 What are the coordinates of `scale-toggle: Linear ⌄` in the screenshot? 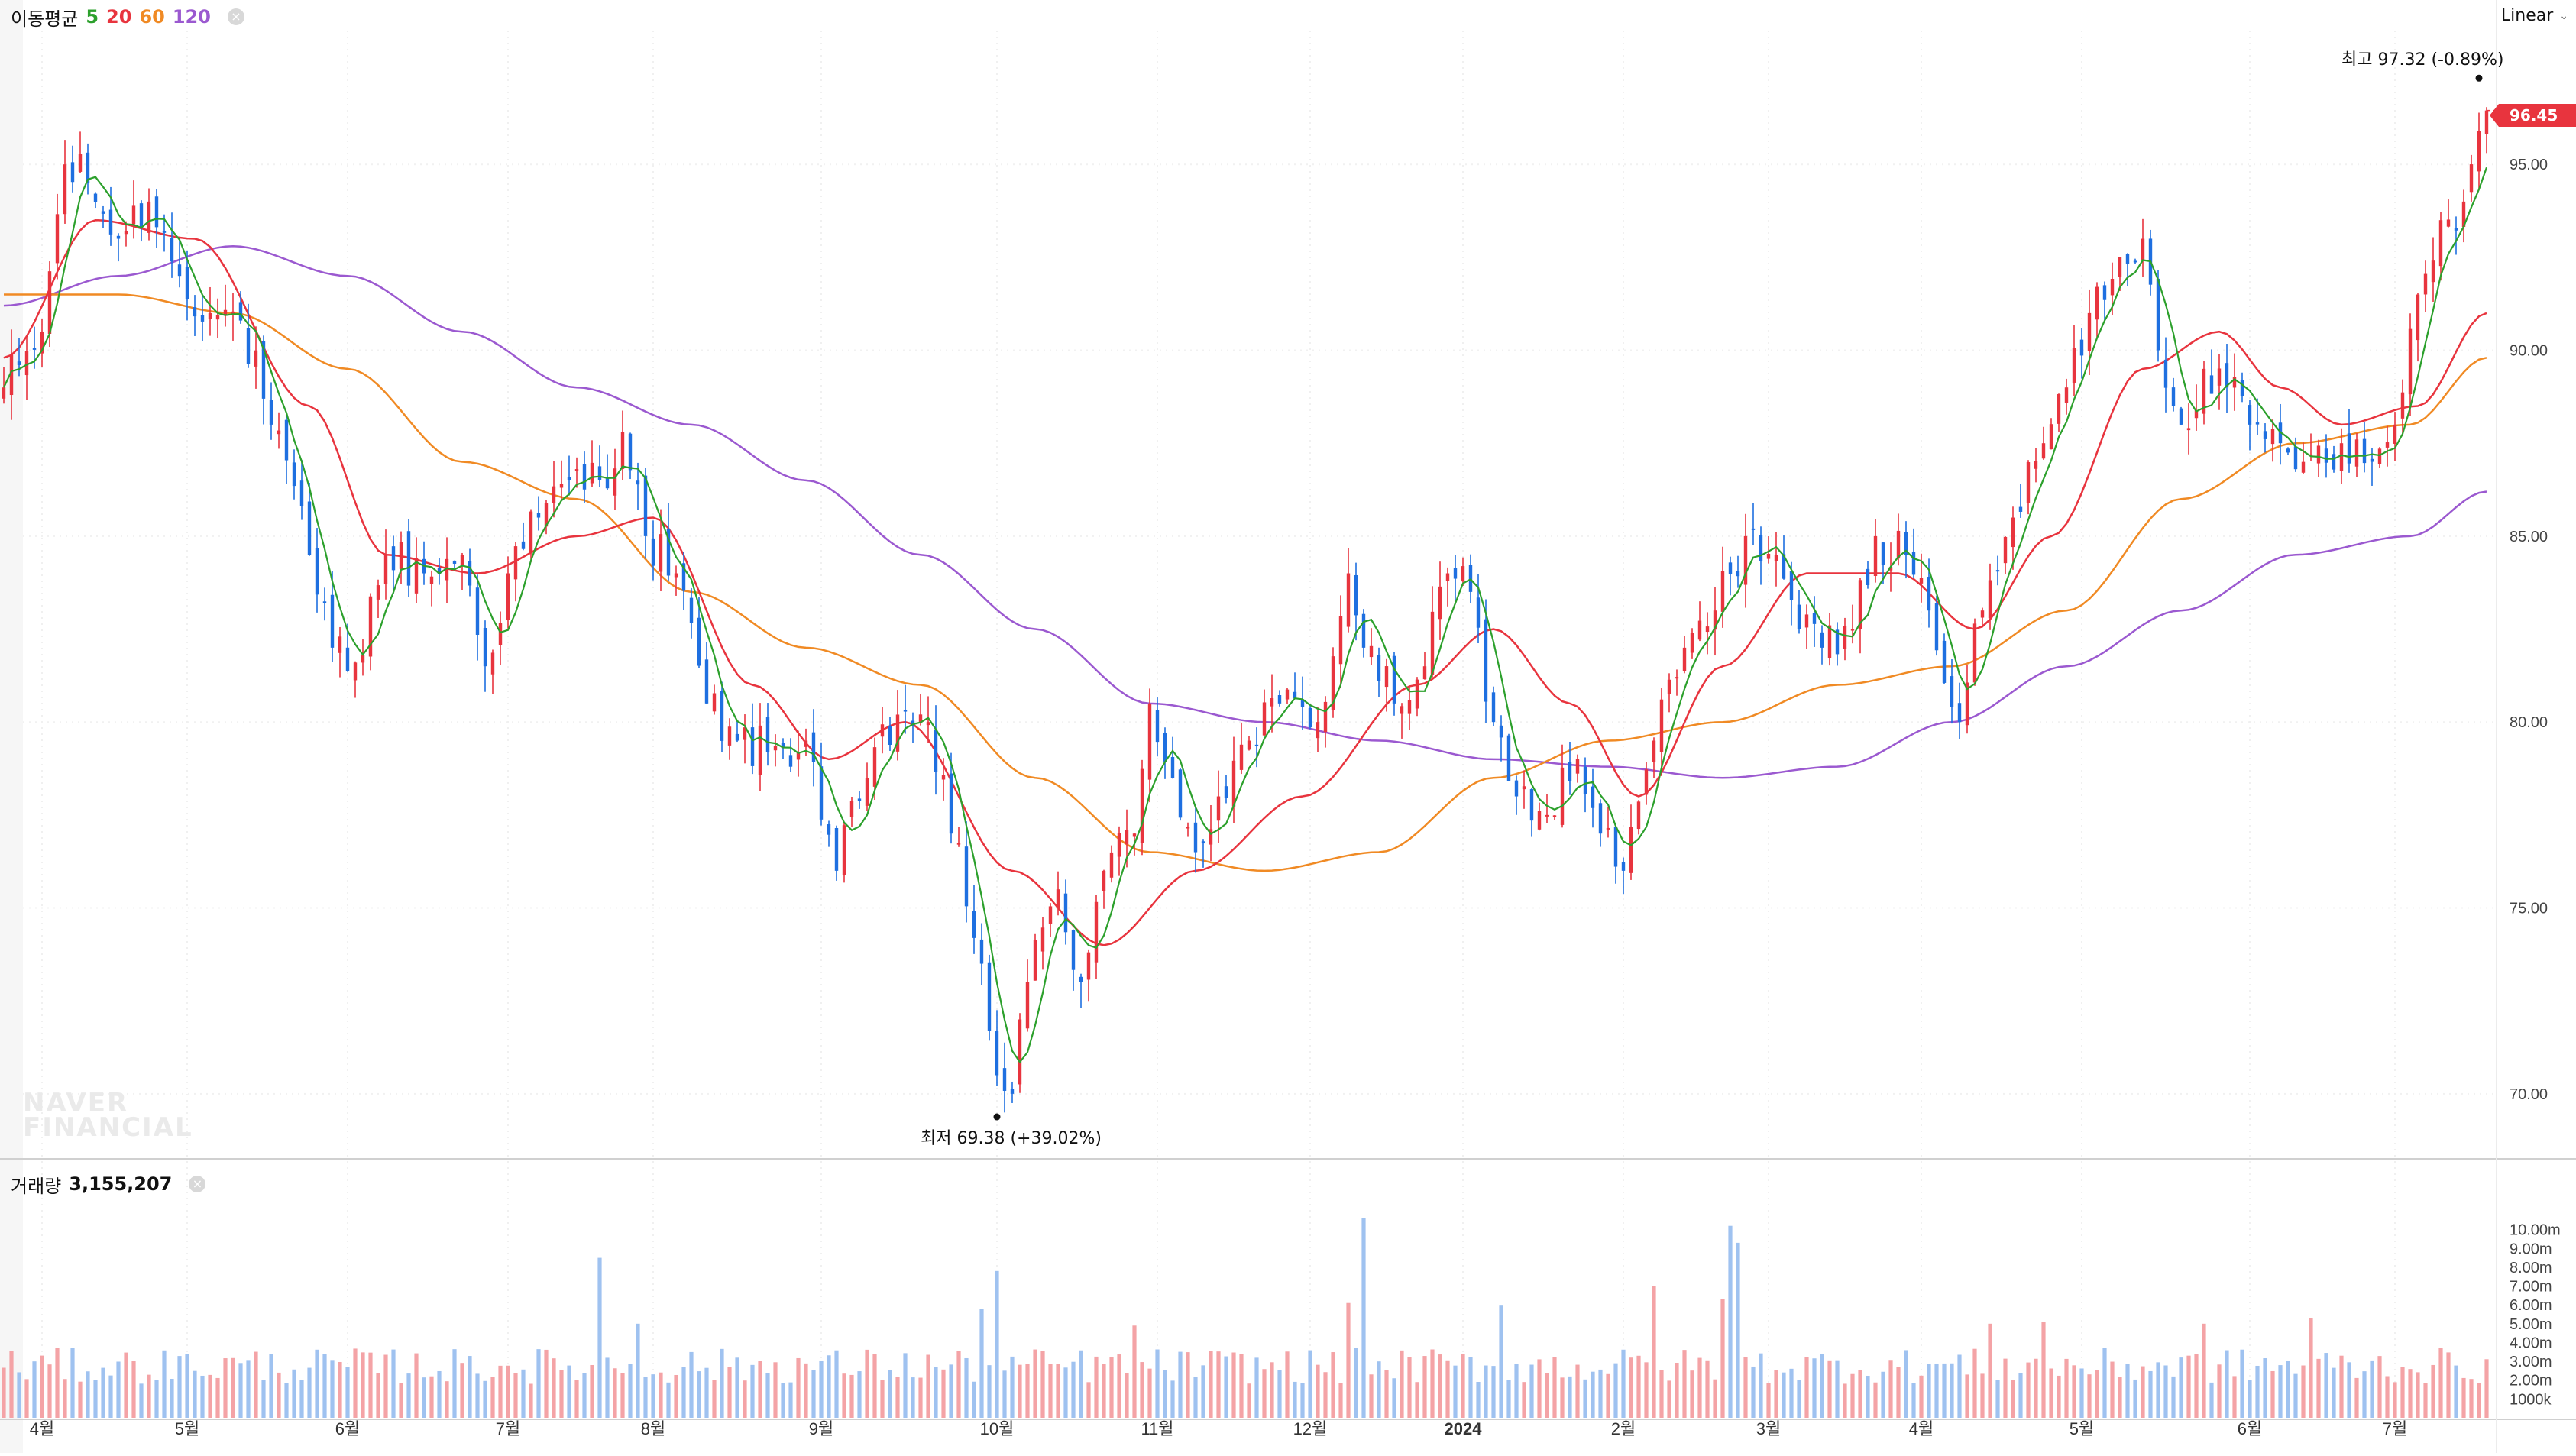 It's located at (2534, 16).